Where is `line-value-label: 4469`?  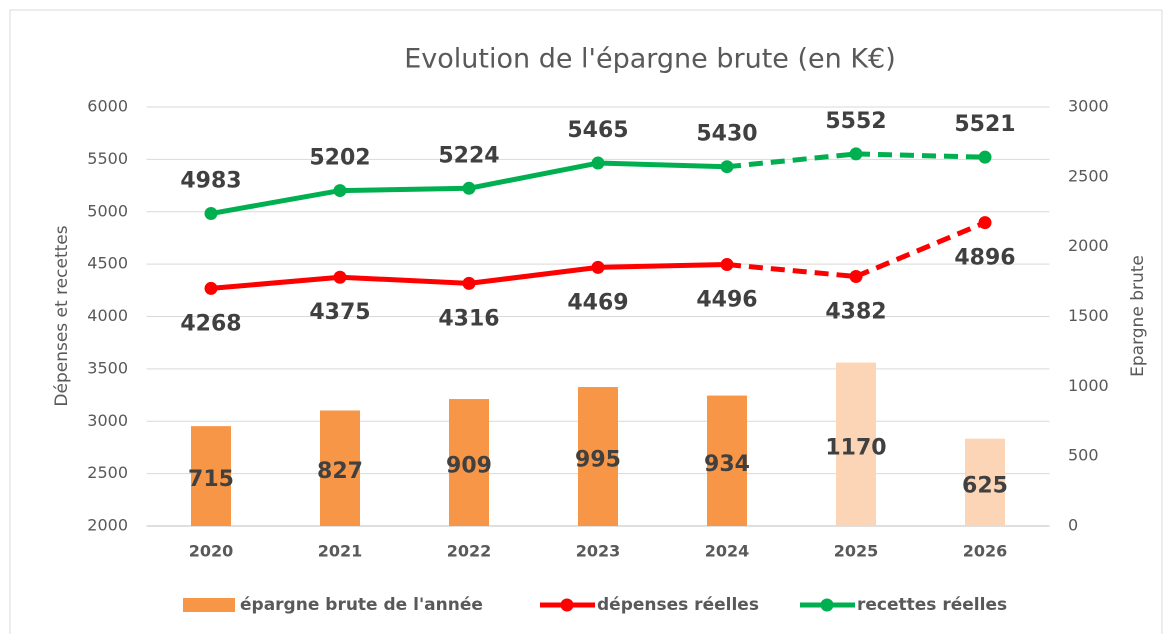 line-value-label: 4469 is located at coordinates (597, 302).